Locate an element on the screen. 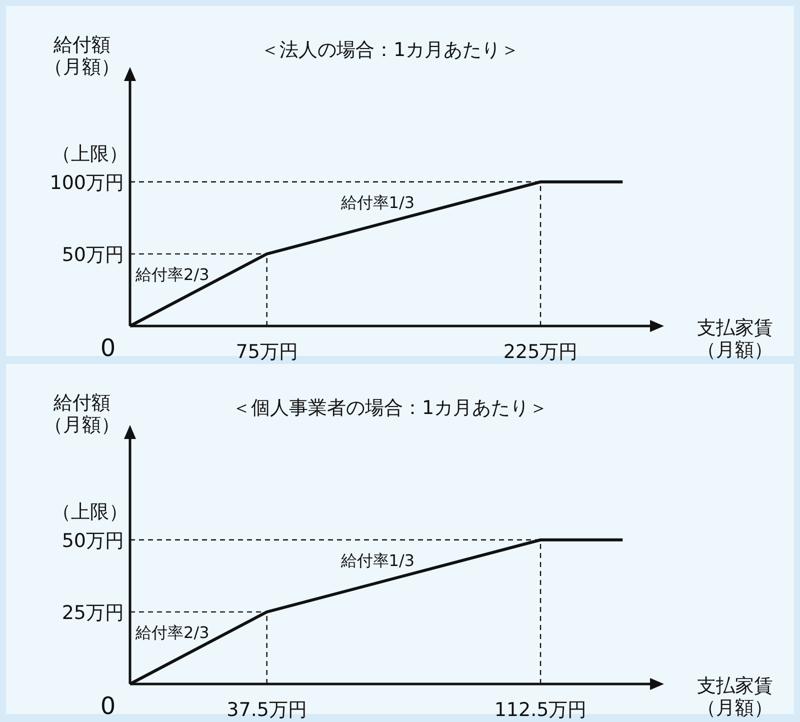 The height and width of the screenshot is (722, 800). x-tick-label: 37.5万円 is located at coordinates (266, 710).